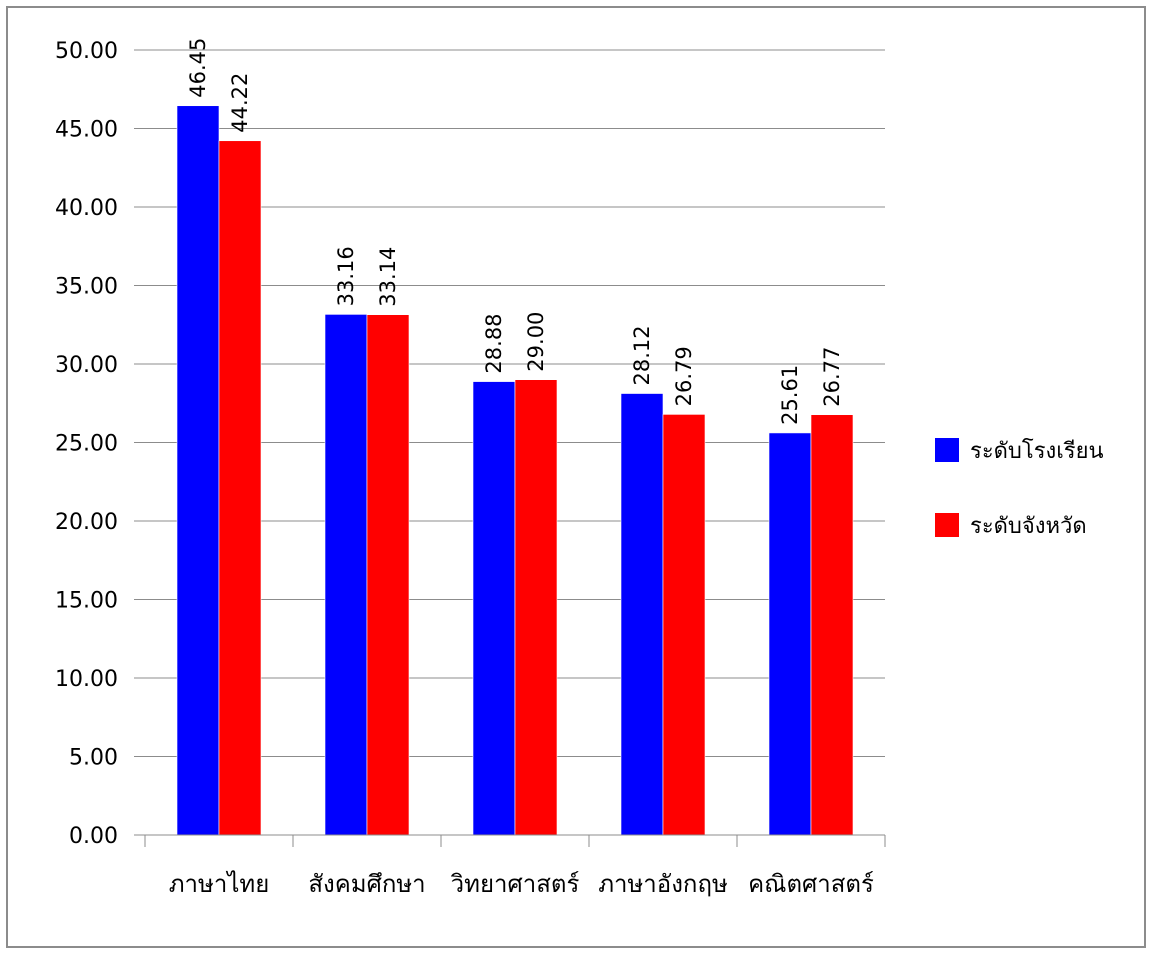 The height and width of the screenshot is (954, 1152). I want to click on category-label: สังคมศึกษา, so click(366, 884).